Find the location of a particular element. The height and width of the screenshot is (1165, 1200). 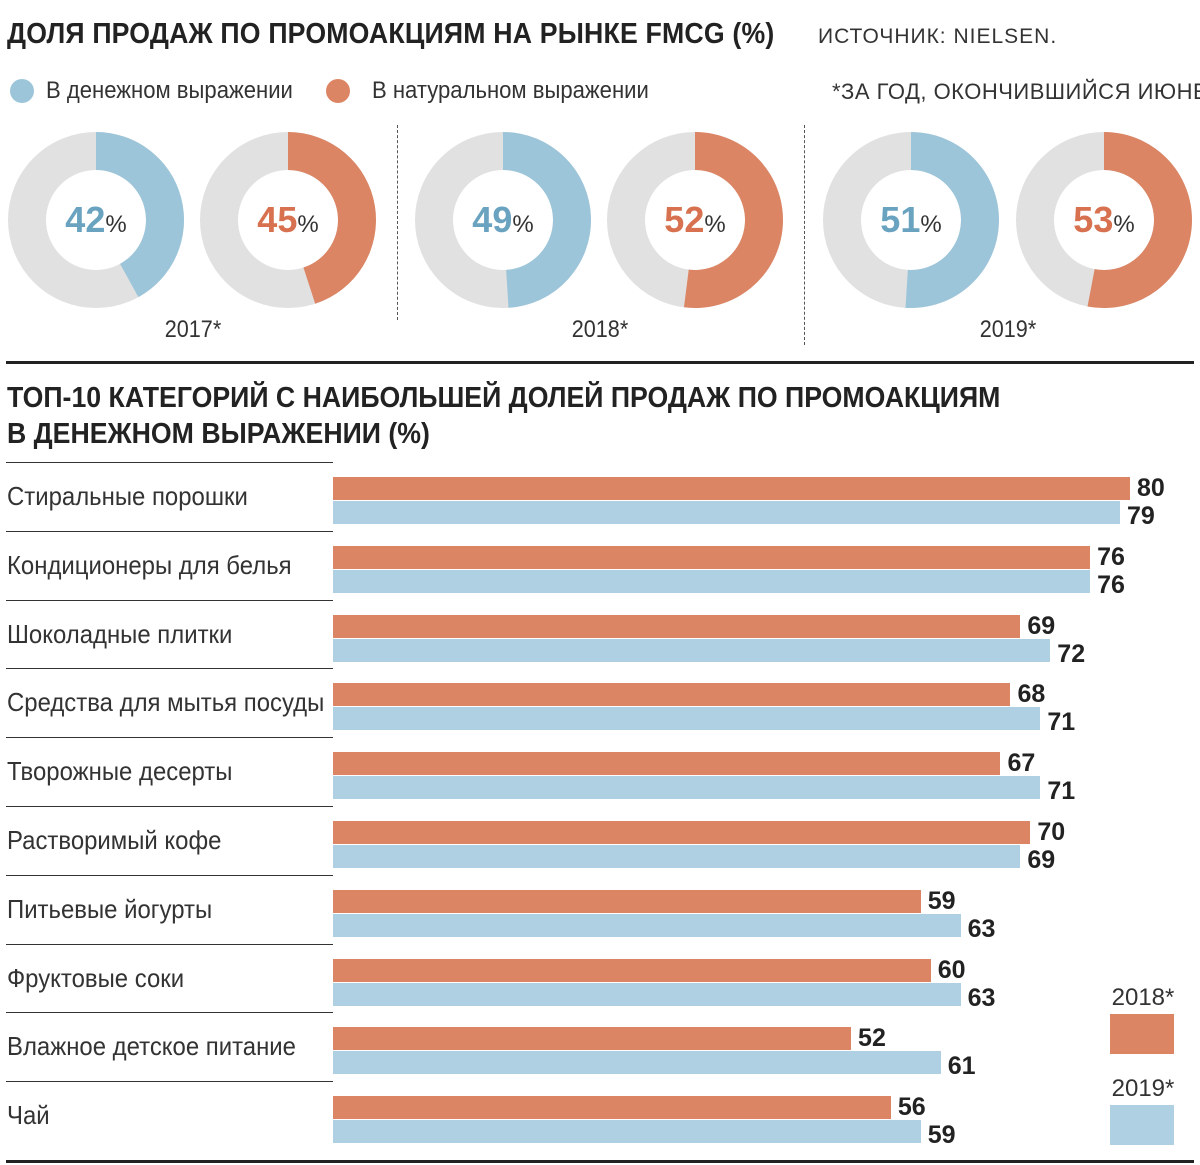

bar-value-2018: 69 is located at coordinates (1041, 625).